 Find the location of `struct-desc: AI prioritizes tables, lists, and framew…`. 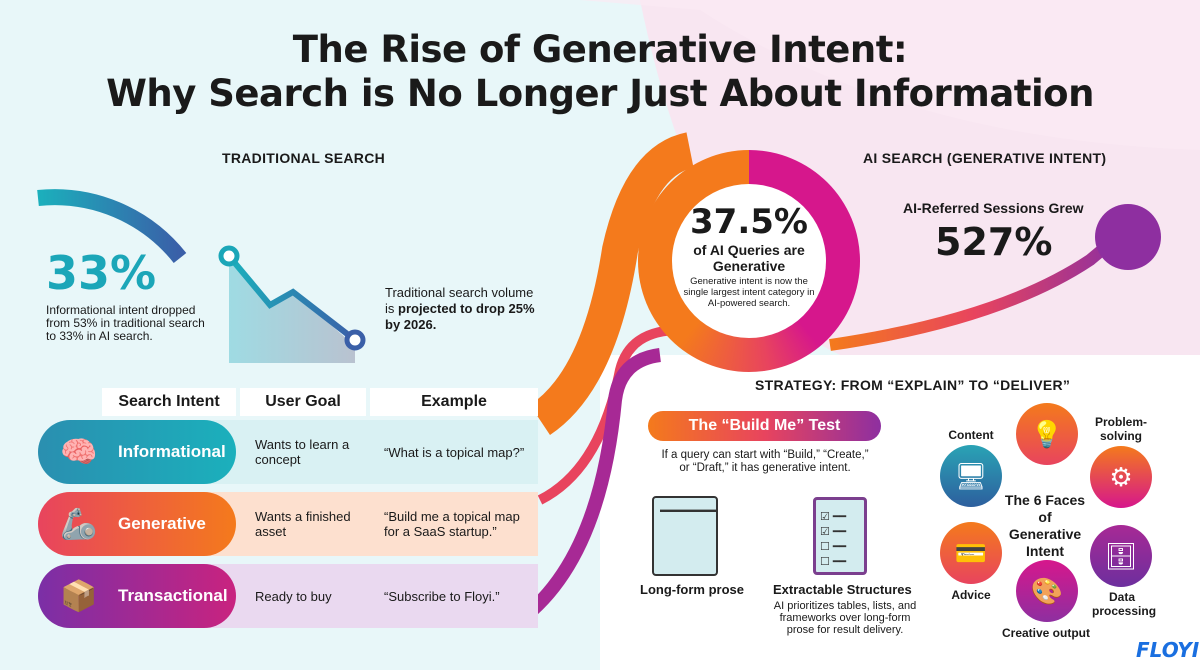

struct-desc: AI prioritizes tables, lists, and framew… is located at coordinates (845, 618).